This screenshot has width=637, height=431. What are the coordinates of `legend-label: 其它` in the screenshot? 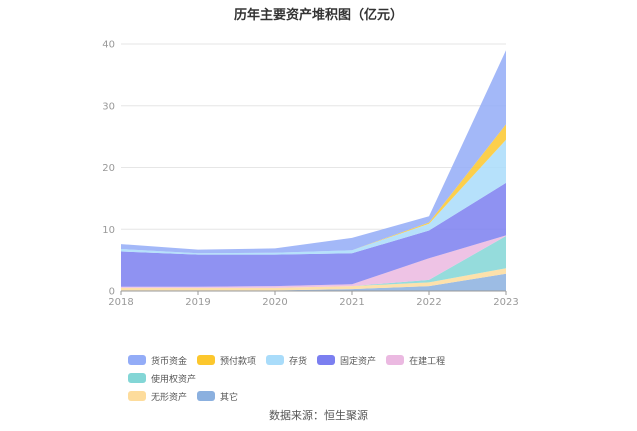 It's located at (229, 397).